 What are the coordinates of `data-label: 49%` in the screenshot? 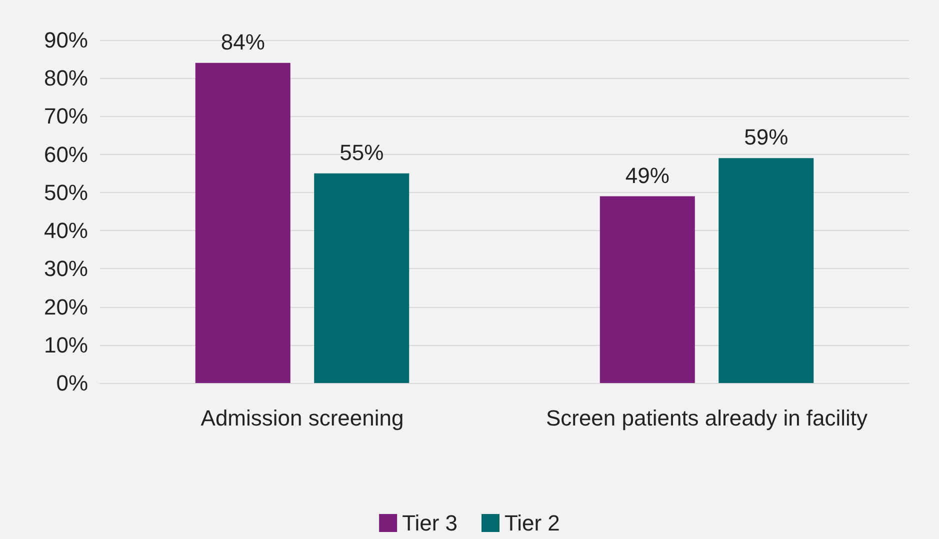 It's located at (647, 175).